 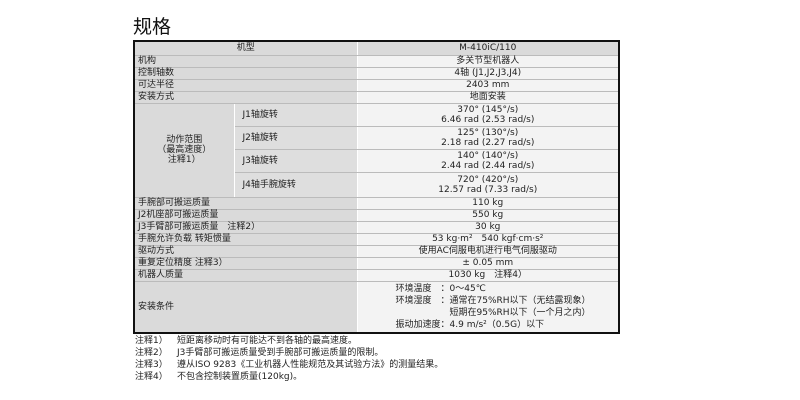 What do you see at coordinates (493, 312) in the screenshot?
I see `install-line: 短期在95%RH以下（一个月之内）` at bounding box center [493, 312].